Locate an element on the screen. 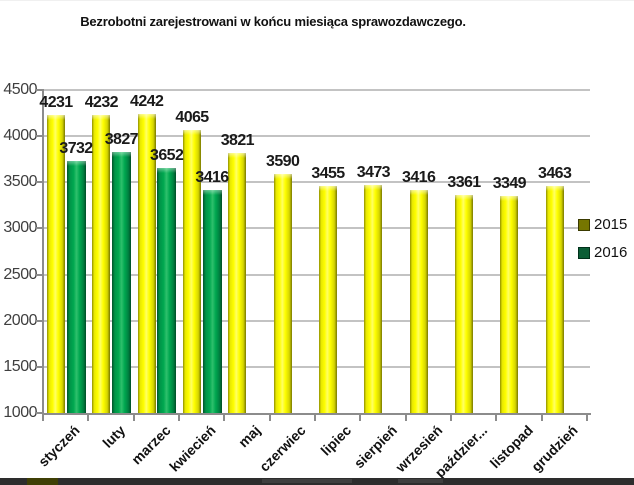 This screenshot has height=485, width=634. cropped-table-swatch is located at coordinates (42, 481).